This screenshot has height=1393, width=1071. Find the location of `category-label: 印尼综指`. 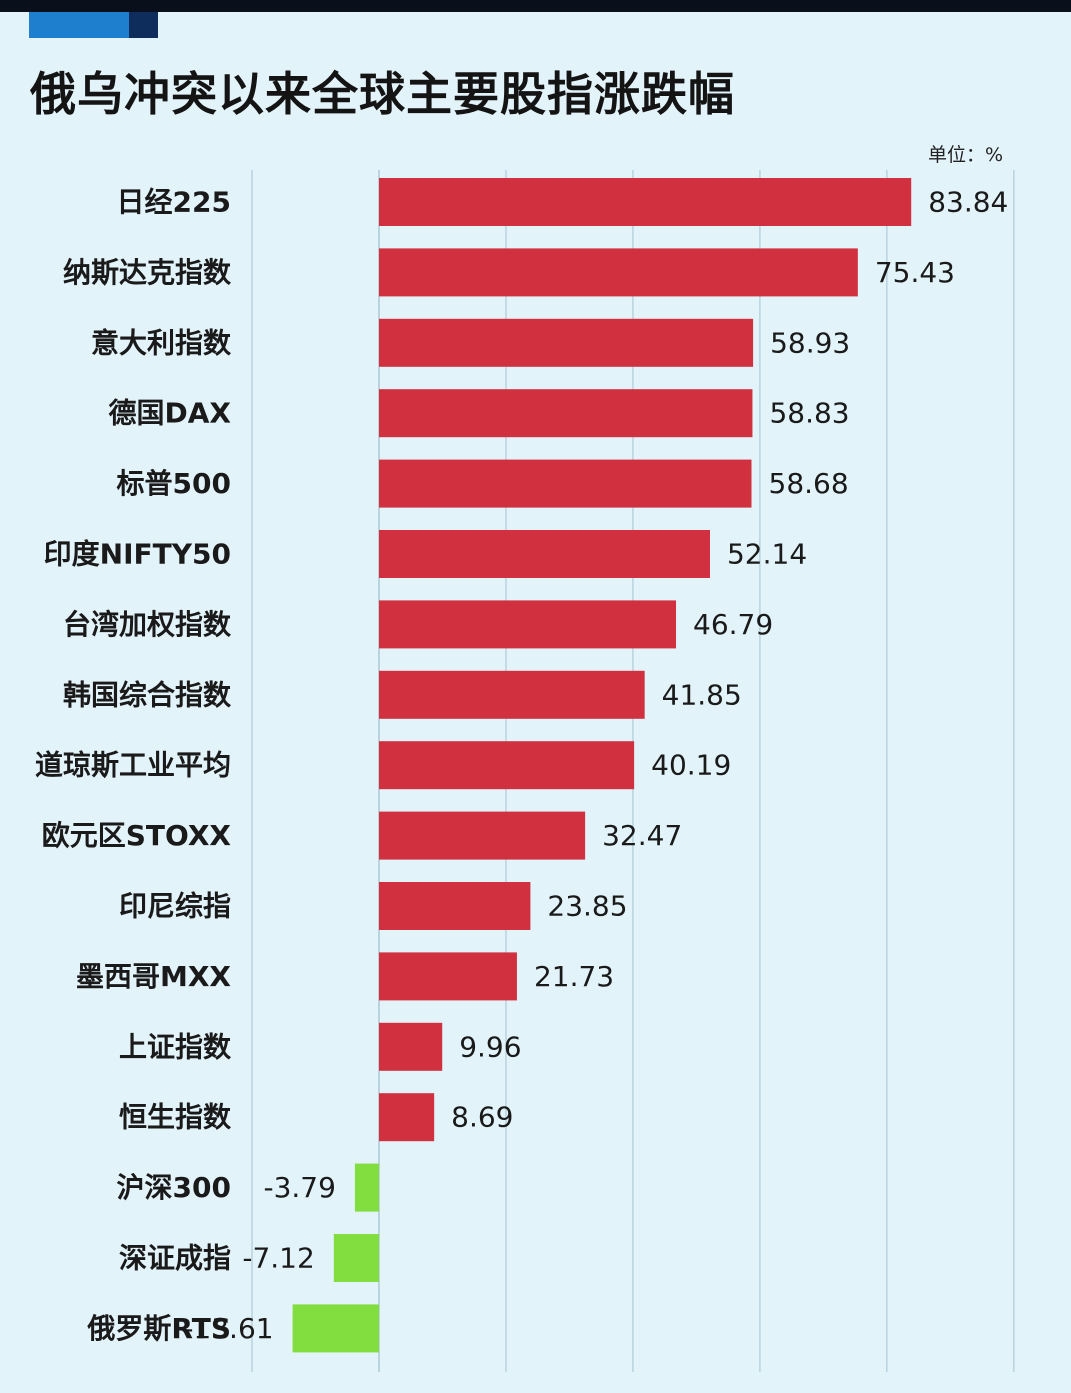

category-label: 印尼综指 is located at coordinates (175, 906).